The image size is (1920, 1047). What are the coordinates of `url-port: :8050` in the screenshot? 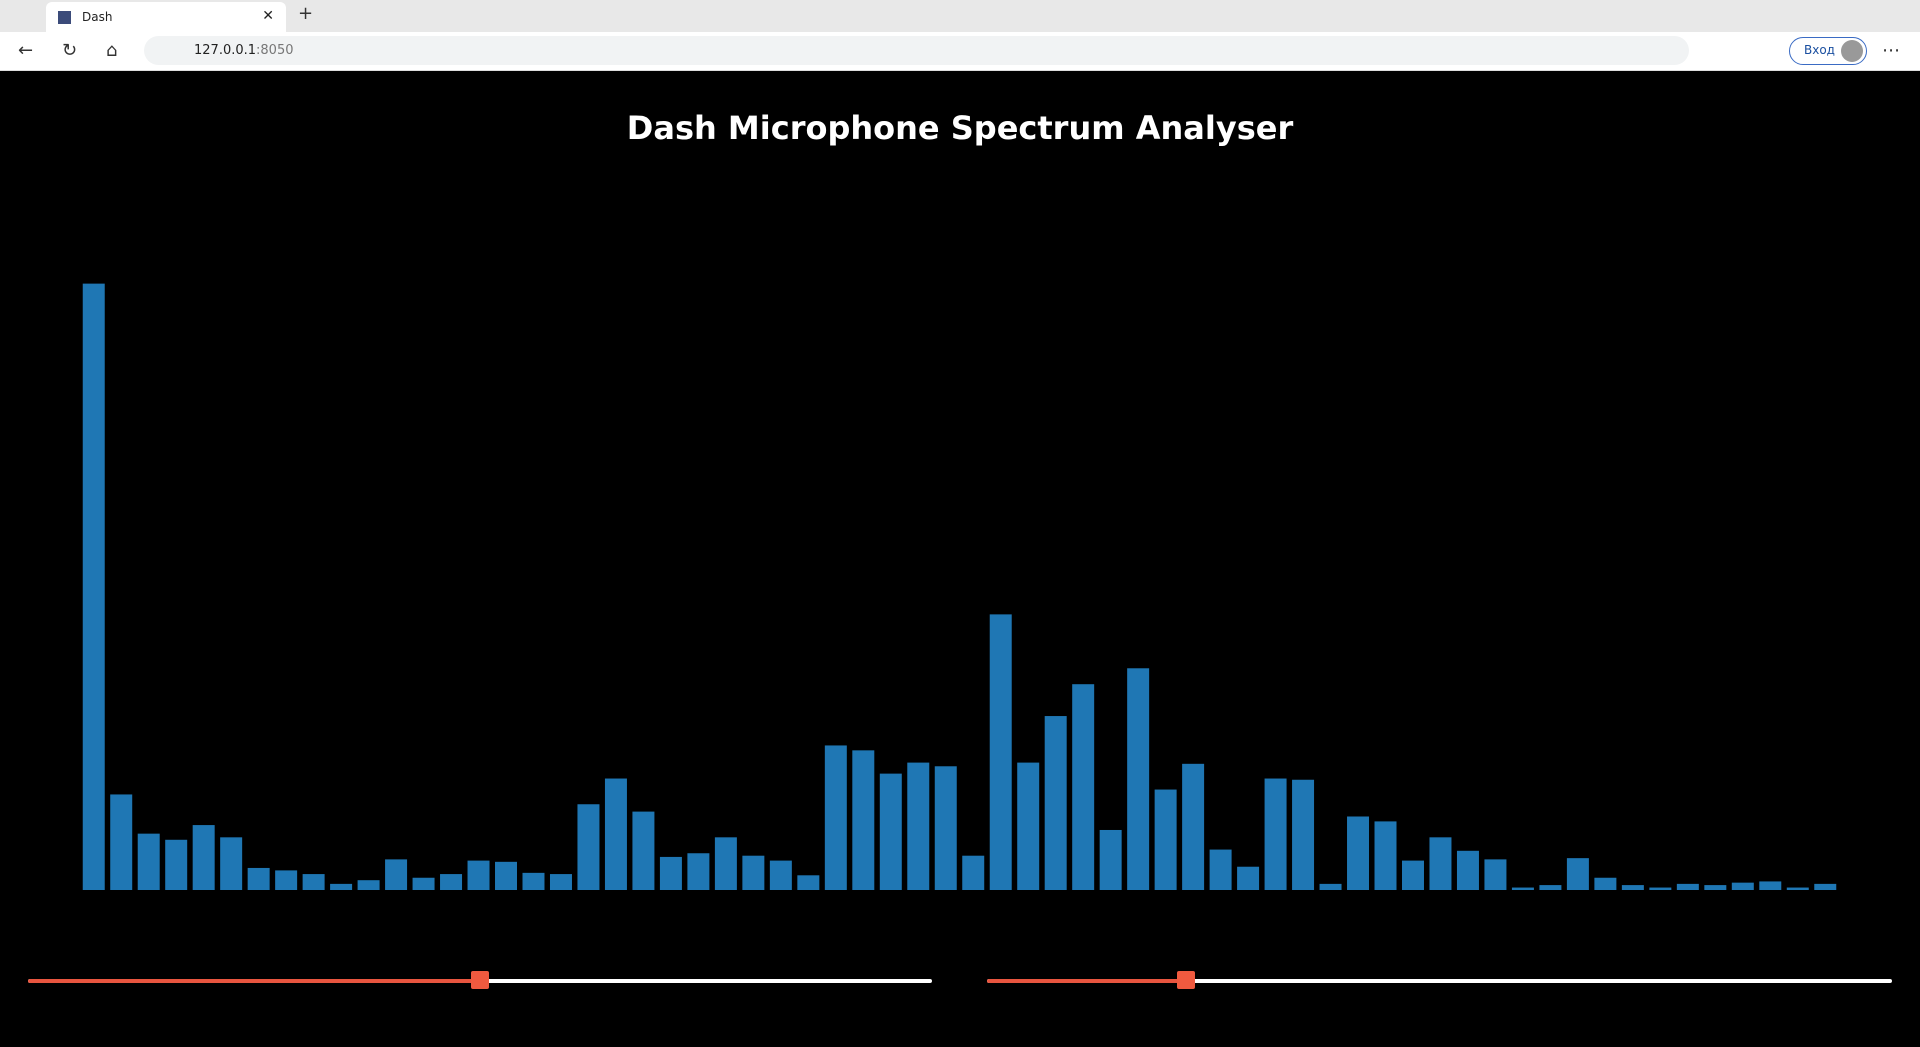 It's located at (275, 50).